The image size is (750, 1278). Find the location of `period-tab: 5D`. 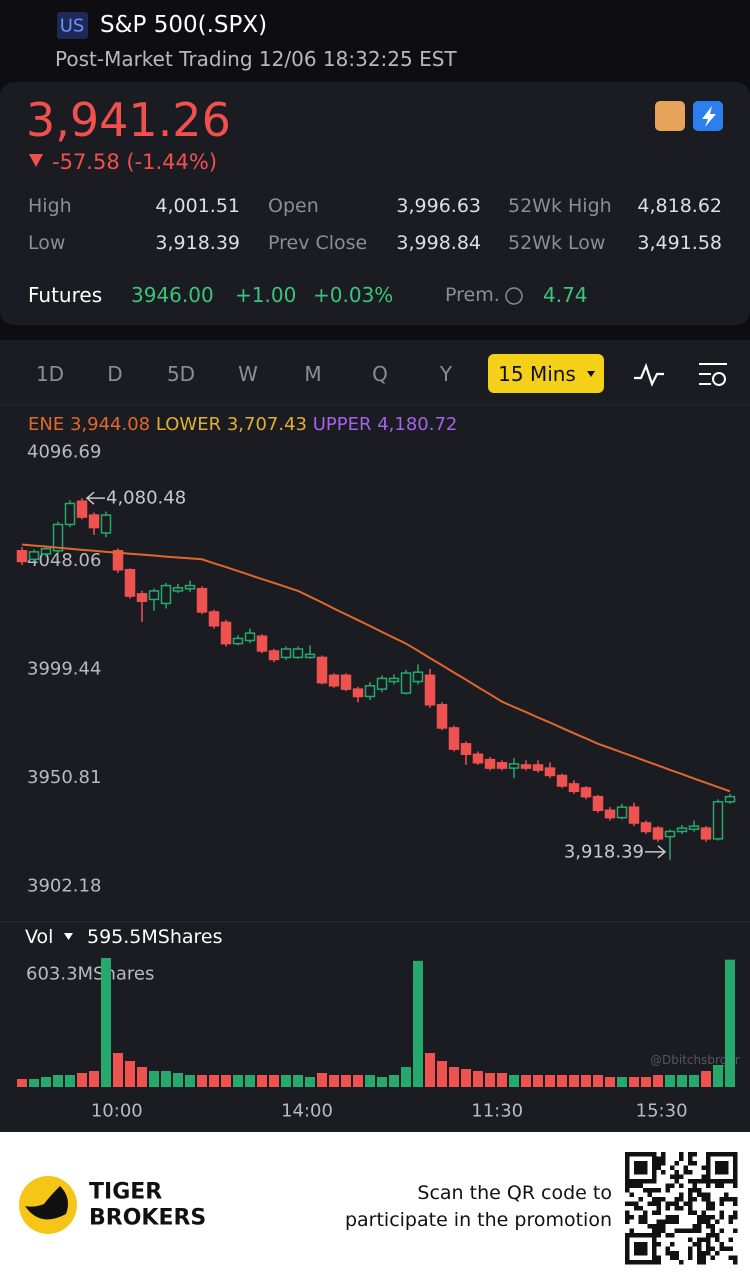

period-tab: 5D is located at coordinates (181, 374).